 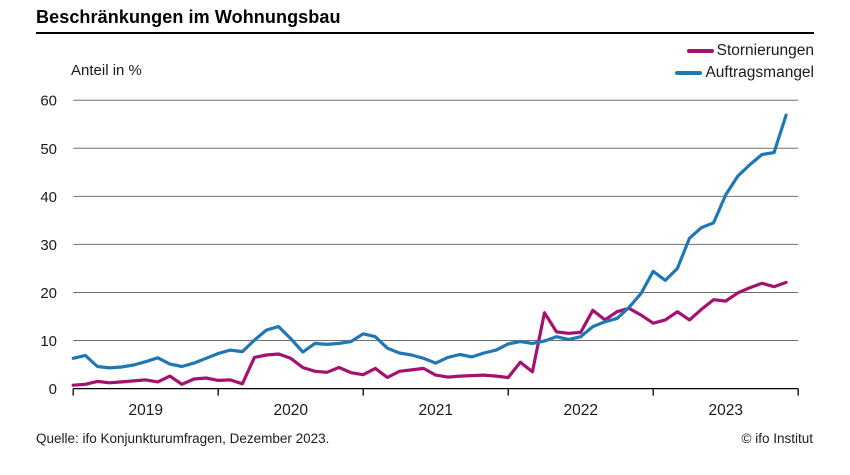 I want to click on page-title: Beschränkungen im Wohnungsbau, so click(x=188, y=17).